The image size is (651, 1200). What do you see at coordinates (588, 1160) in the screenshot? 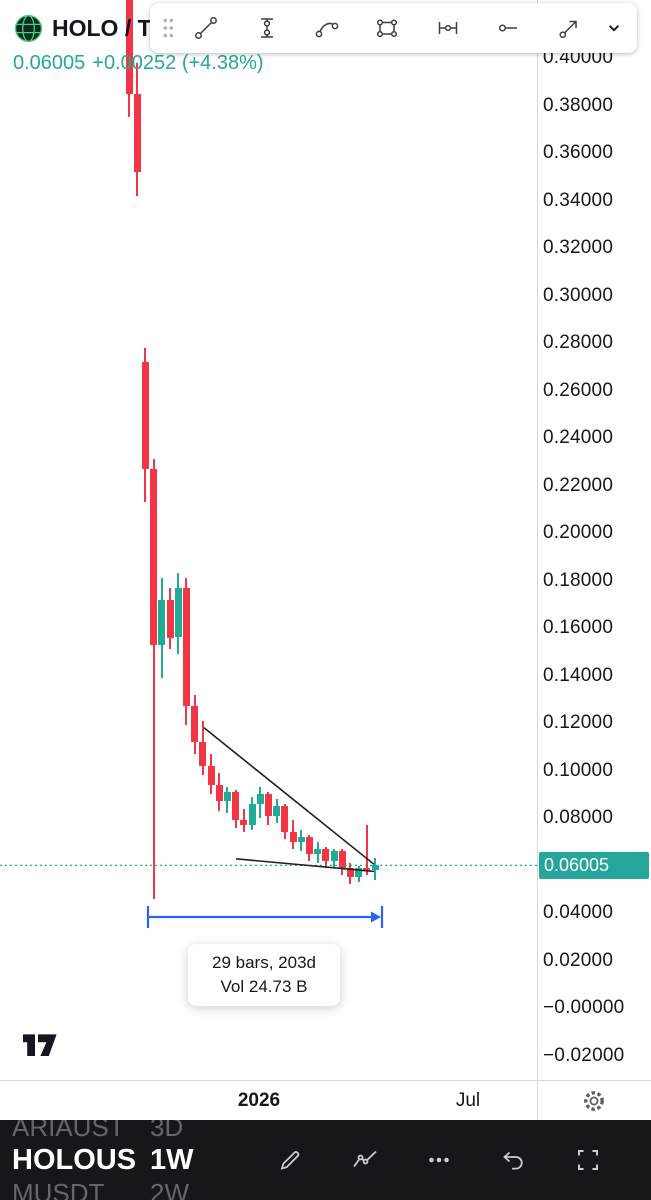
I see `fullscreen-icon` at bounding box center [588, 1160].